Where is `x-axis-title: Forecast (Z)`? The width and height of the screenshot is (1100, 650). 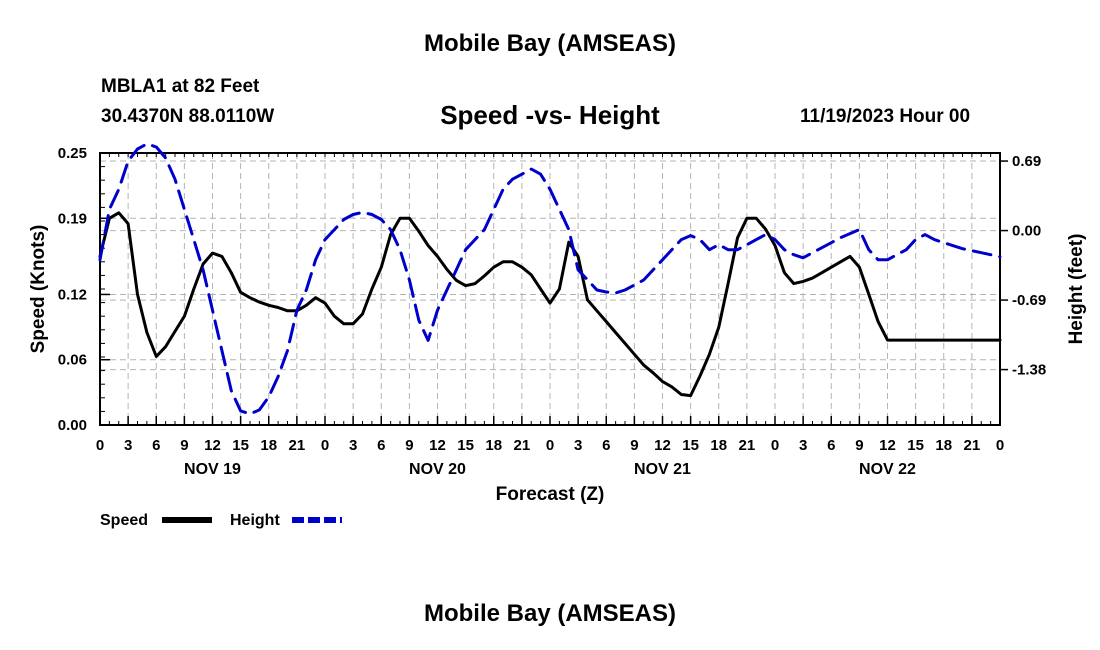
x-axis-title: Forecast (Z) is located at coordinates (550, 494).